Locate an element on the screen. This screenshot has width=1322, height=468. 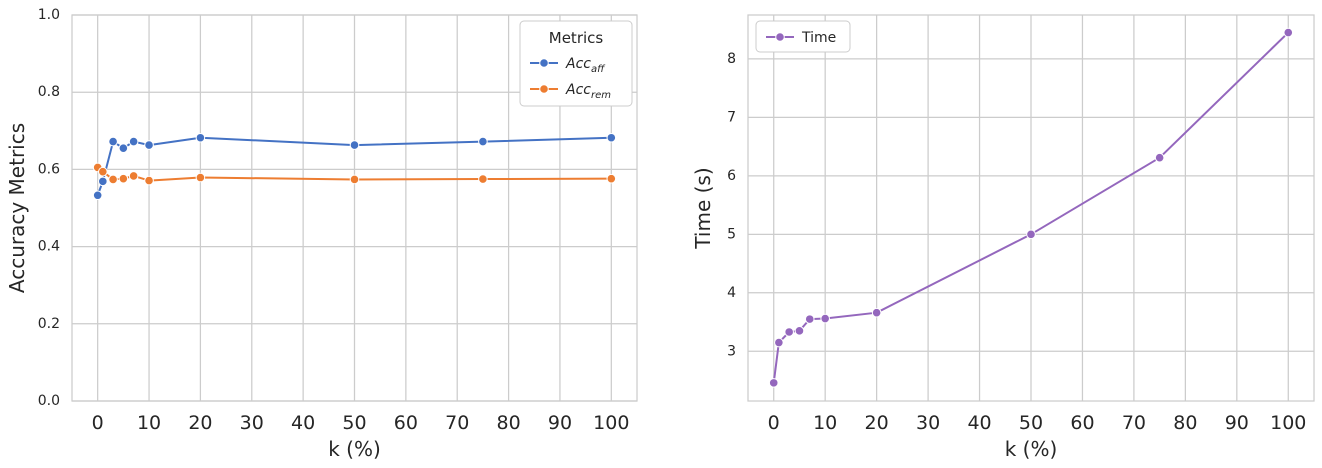
y-tick-label: 4 is located at coordinates (731, 293).